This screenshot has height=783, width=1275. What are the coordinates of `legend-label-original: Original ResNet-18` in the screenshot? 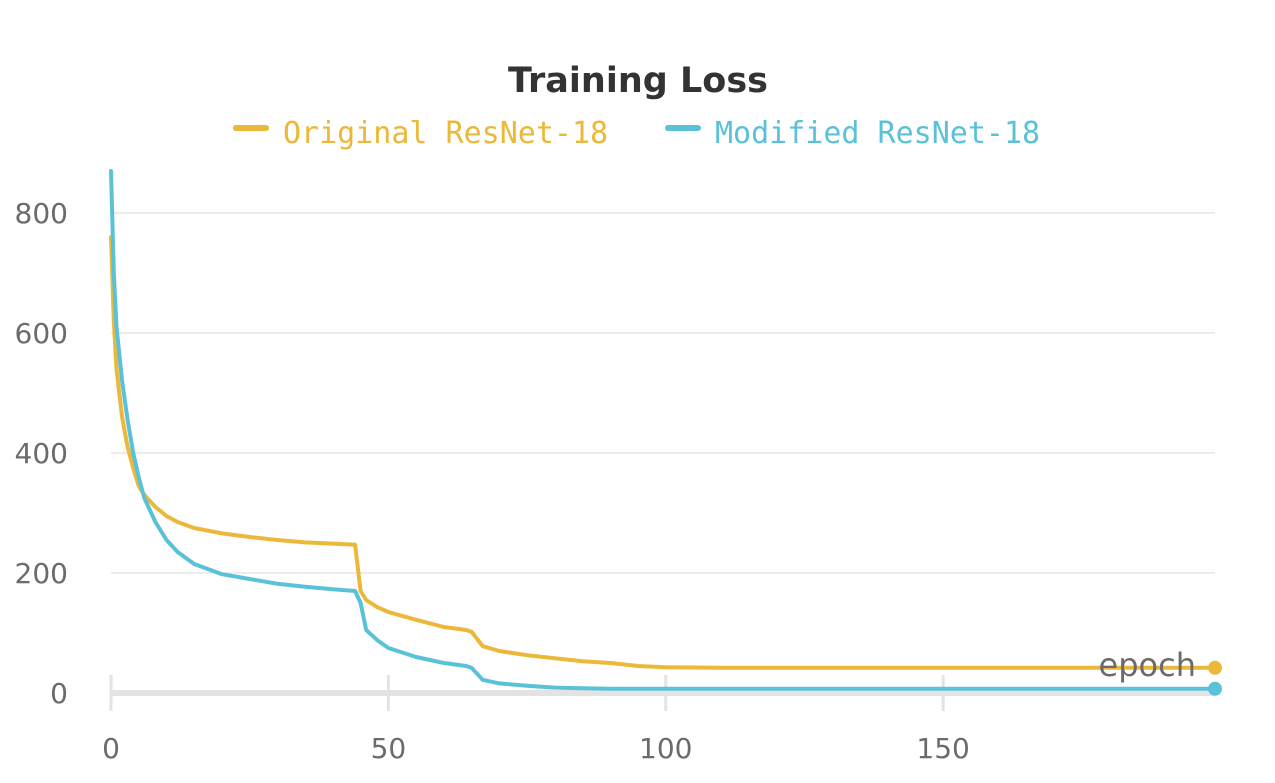 It's located at (445, 133).